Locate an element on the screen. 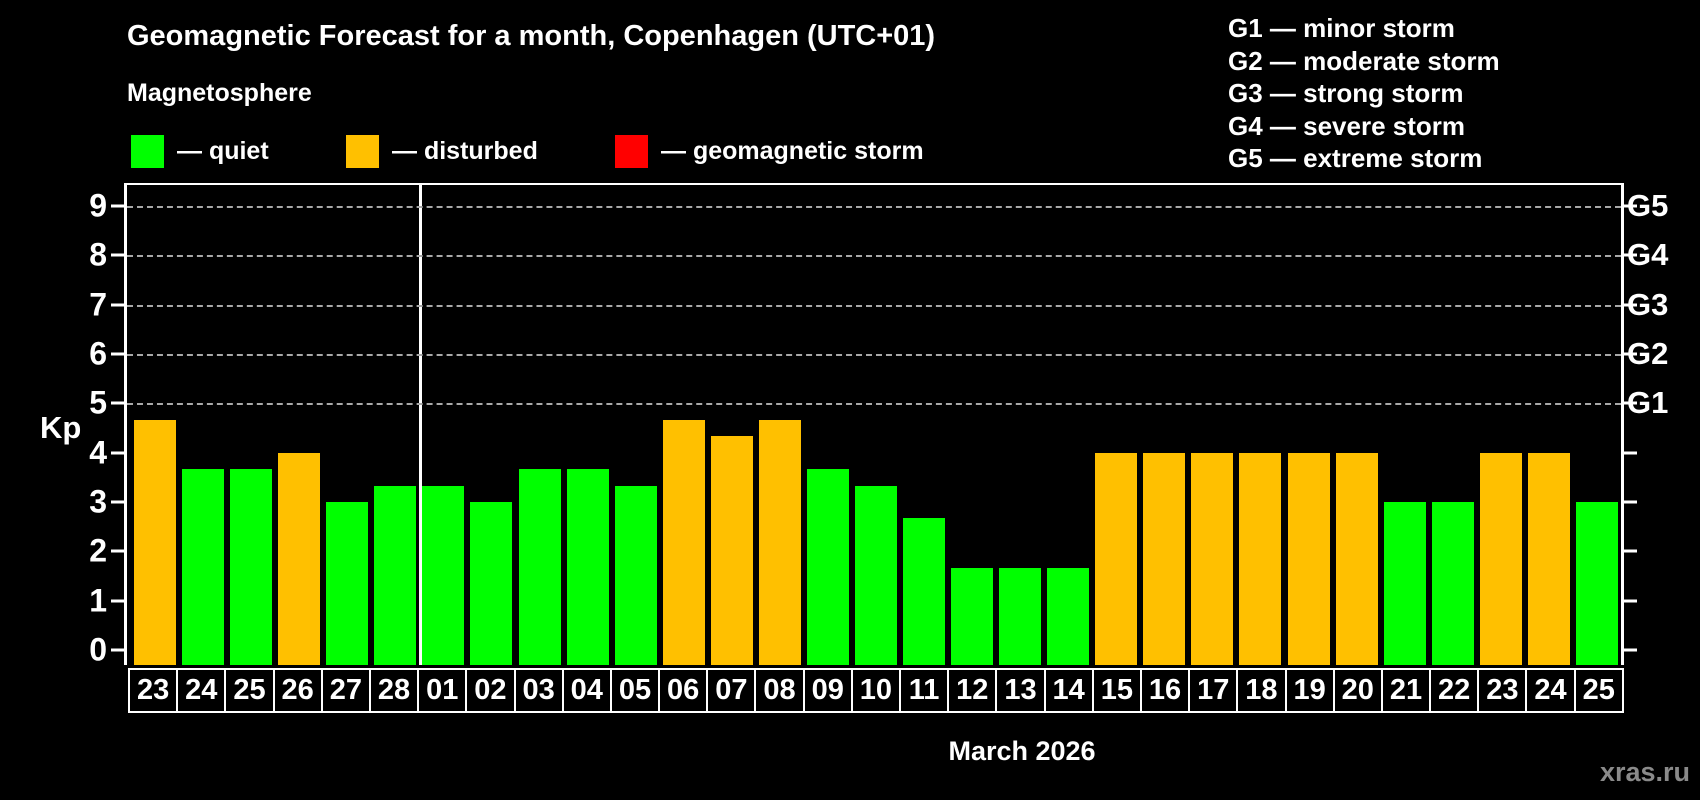  legend-label-disturbed: — disturbed is located at coordinates (465, 151).